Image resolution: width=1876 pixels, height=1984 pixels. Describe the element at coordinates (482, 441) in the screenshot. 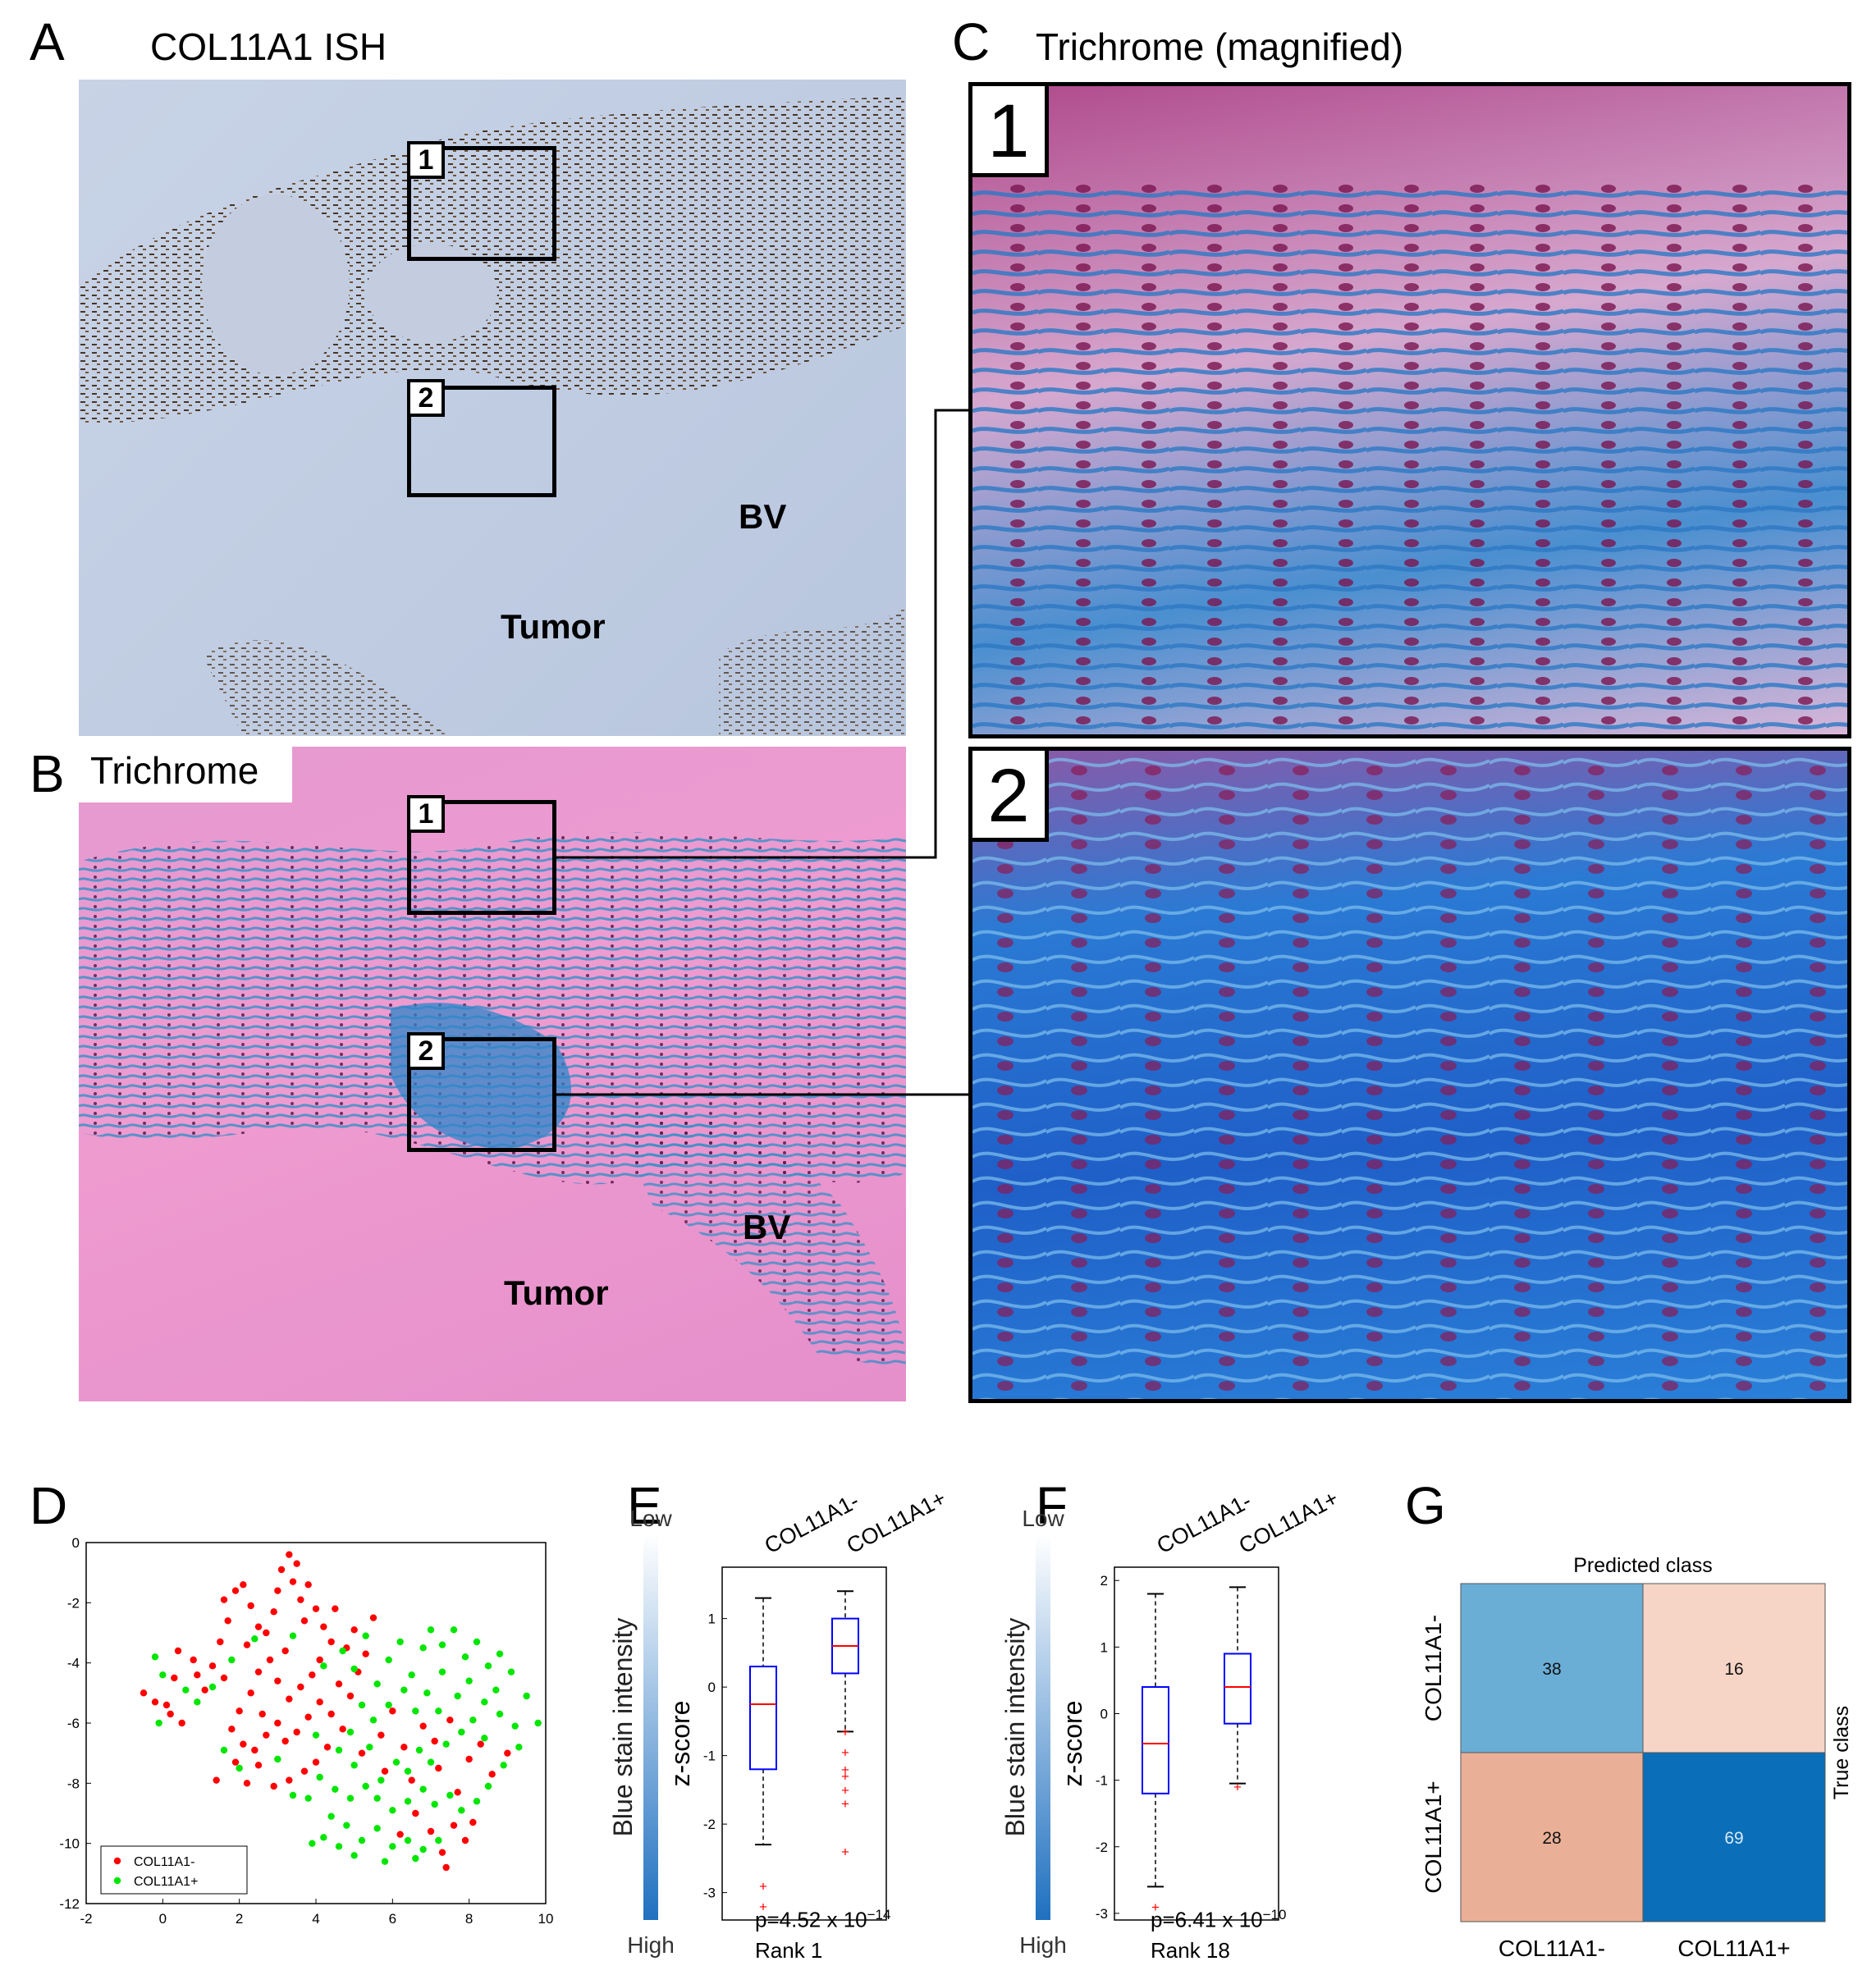

I see `region-box-a2` at that location.